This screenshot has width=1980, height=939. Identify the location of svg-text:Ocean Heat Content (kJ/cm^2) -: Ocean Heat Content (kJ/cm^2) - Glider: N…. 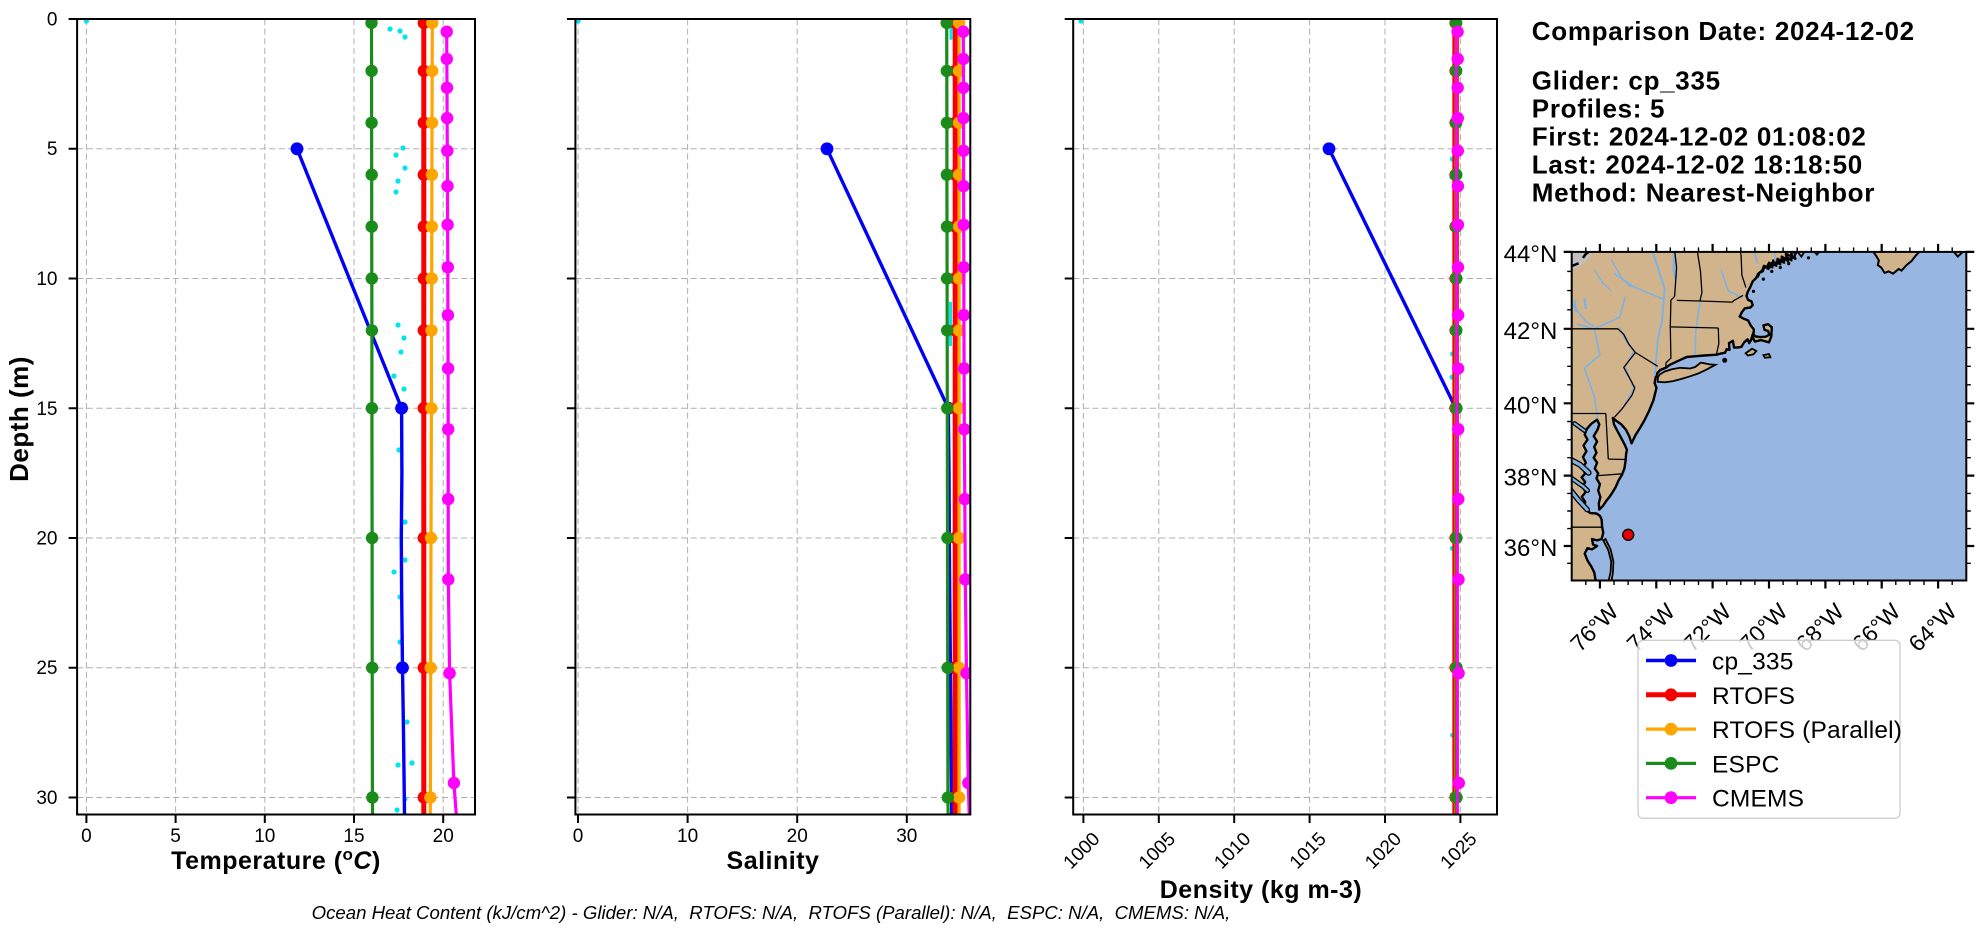
(771, 912).